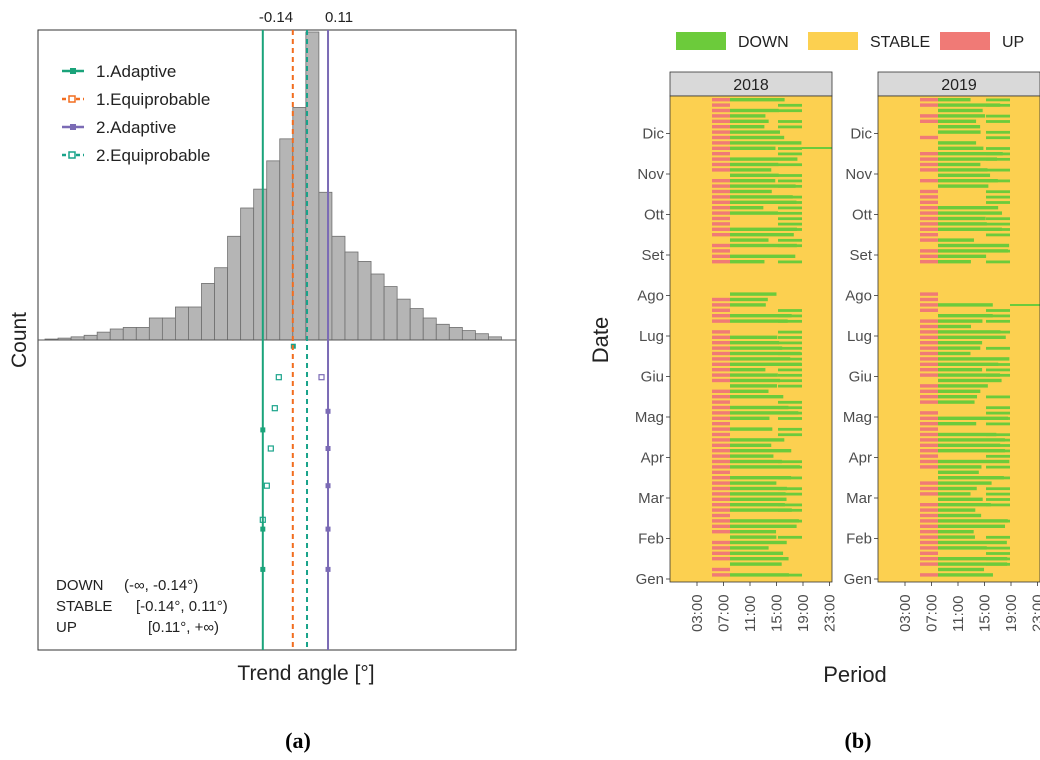 Image resolution: width=1040 pixels, height=760 pixels. I want to click on class-up-range: [0.11°, +∞), so click(183, 627).